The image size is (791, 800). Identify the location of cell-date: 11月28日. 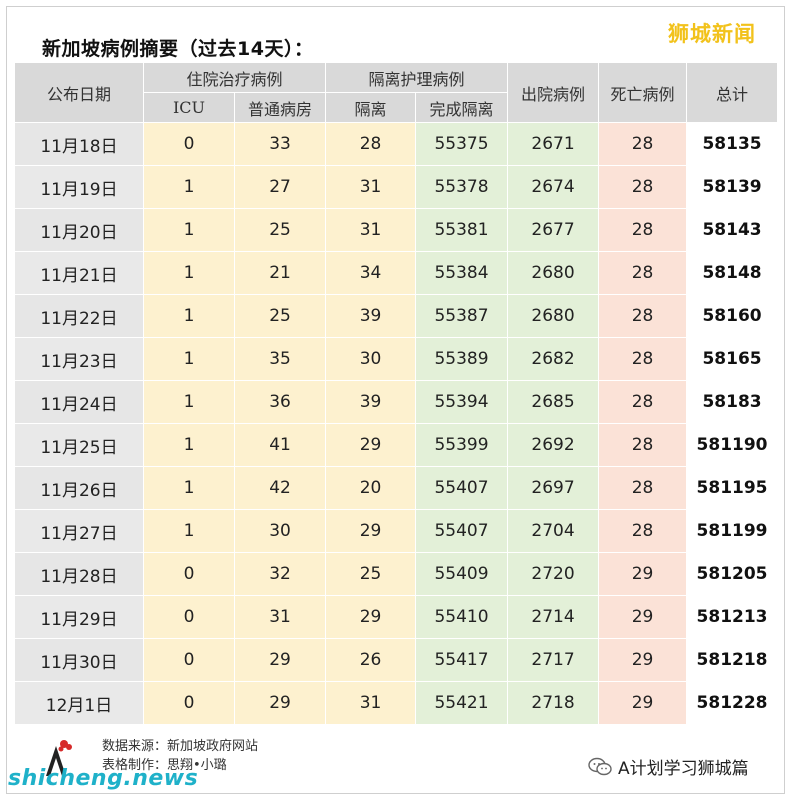
(79, 574).